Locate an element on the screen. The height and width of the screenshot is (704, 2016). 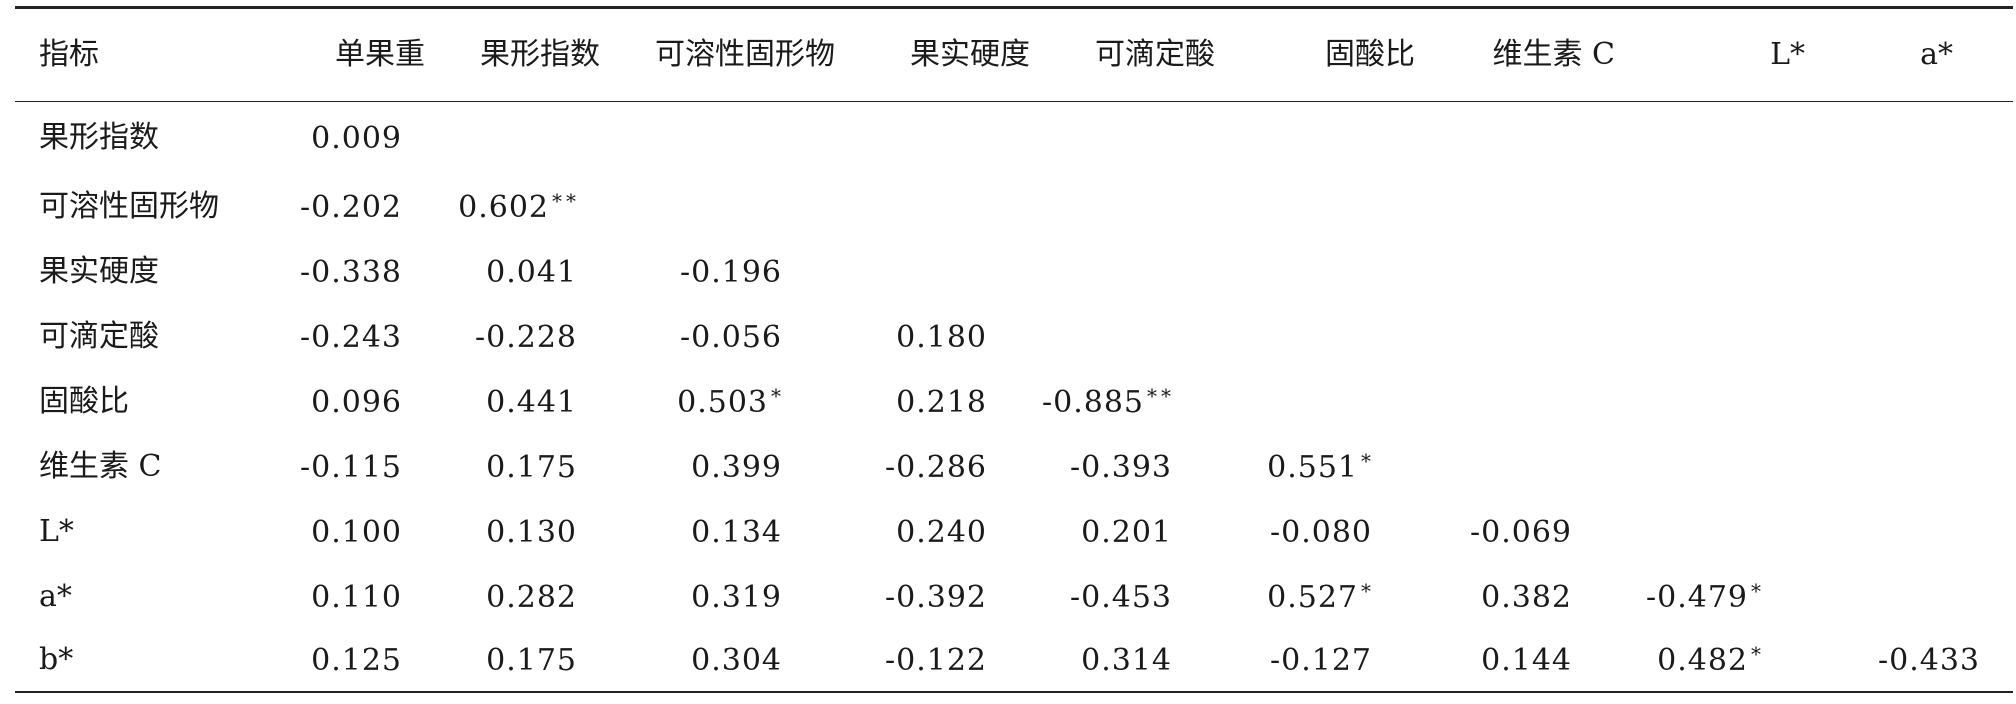
table-cell: 0.441 is located at coordinates (512, 401).